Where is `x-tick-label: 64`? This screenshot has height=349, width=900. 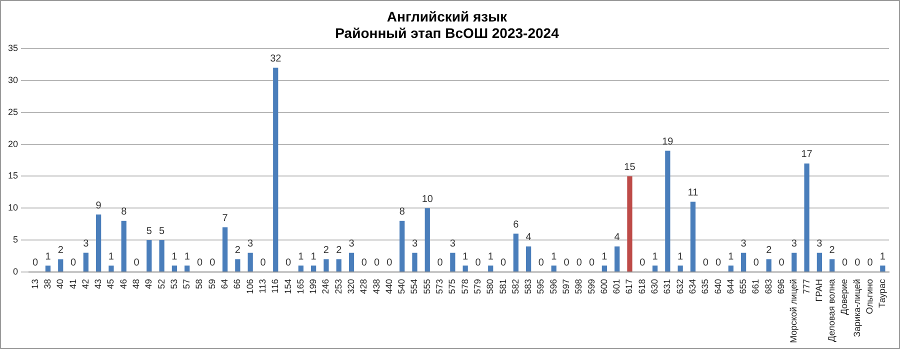 x-tick-label: 64 is located at coordinates (225, 283).